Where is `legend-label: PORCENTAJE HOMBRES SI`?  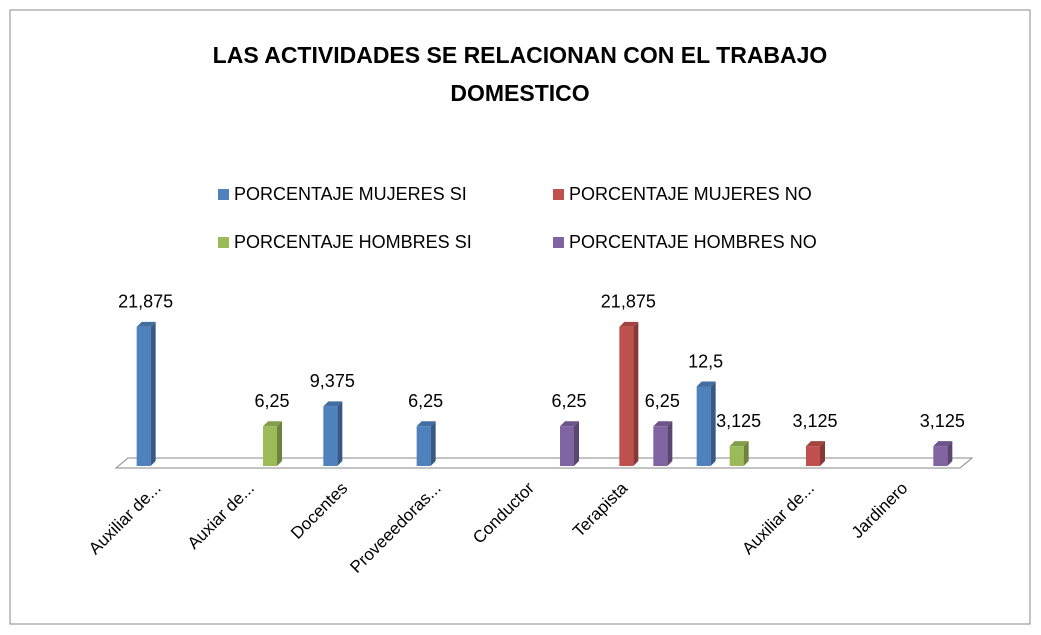
legend-label: PORCENTAJE HOMBRES SI is located at coordinates (353, 242).